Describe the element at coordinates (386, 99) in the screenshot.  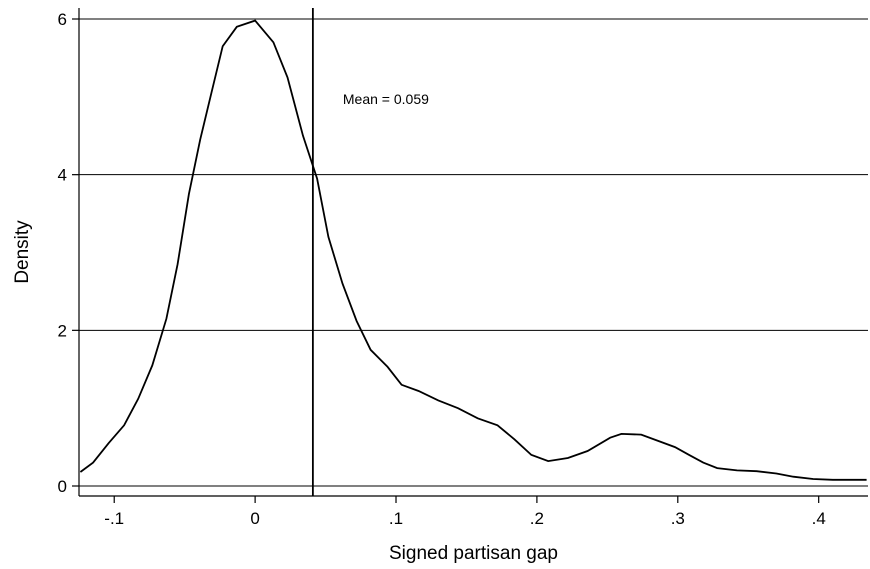
I see `mean-annotation: Mean = 0.059` at that location.